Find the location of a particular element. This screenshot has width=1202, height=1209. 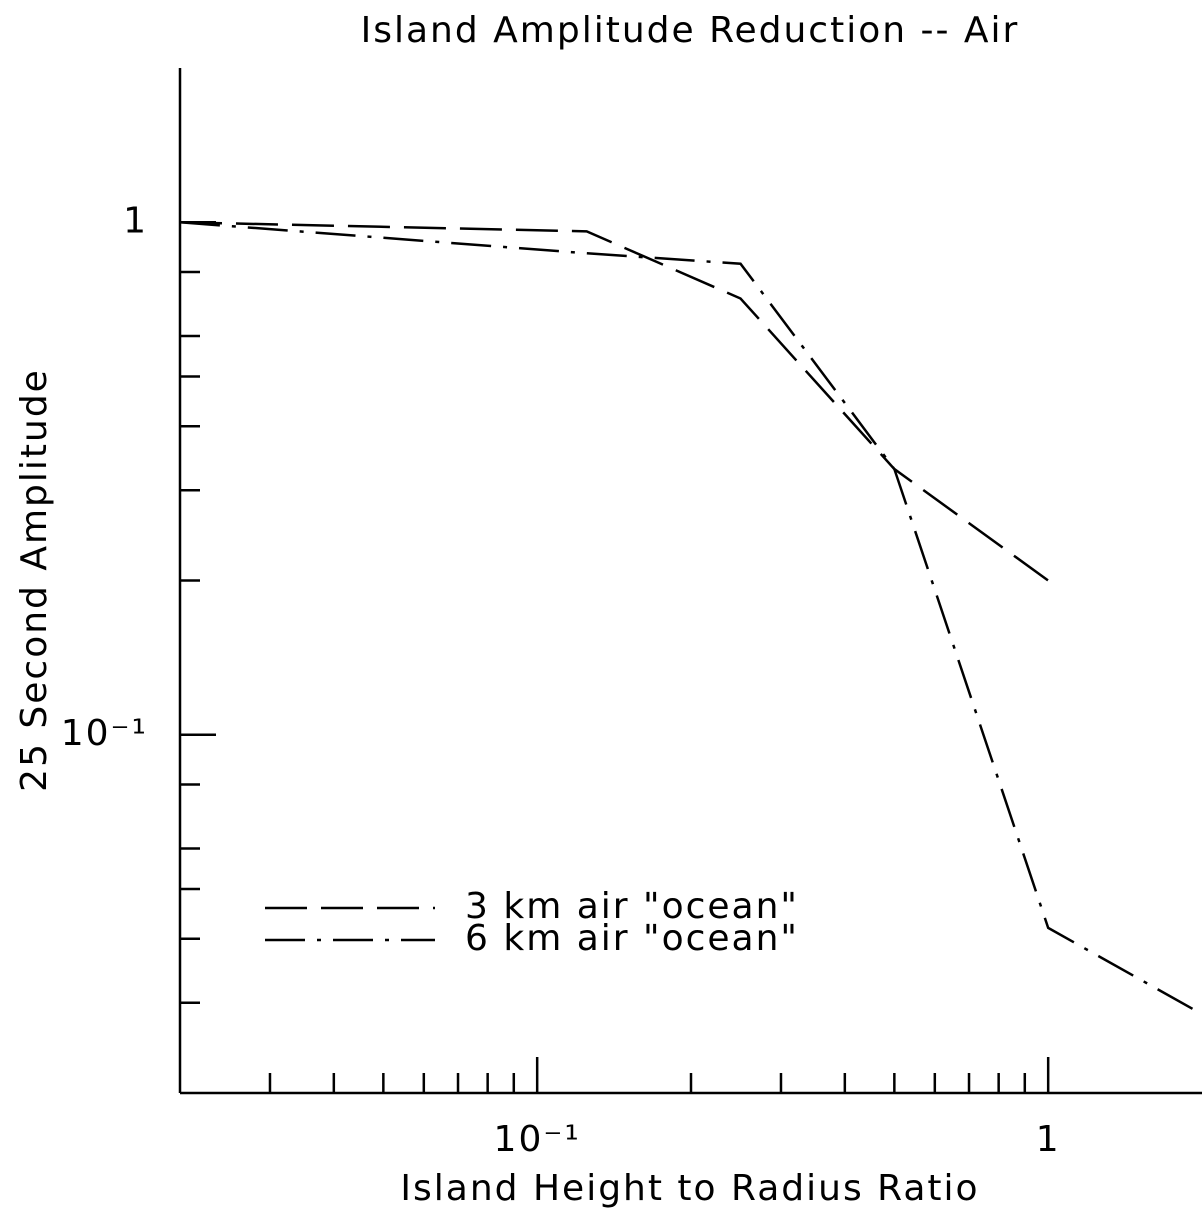

x-tick-label: 10⁻¹ is located at coordinates (537, 1139).